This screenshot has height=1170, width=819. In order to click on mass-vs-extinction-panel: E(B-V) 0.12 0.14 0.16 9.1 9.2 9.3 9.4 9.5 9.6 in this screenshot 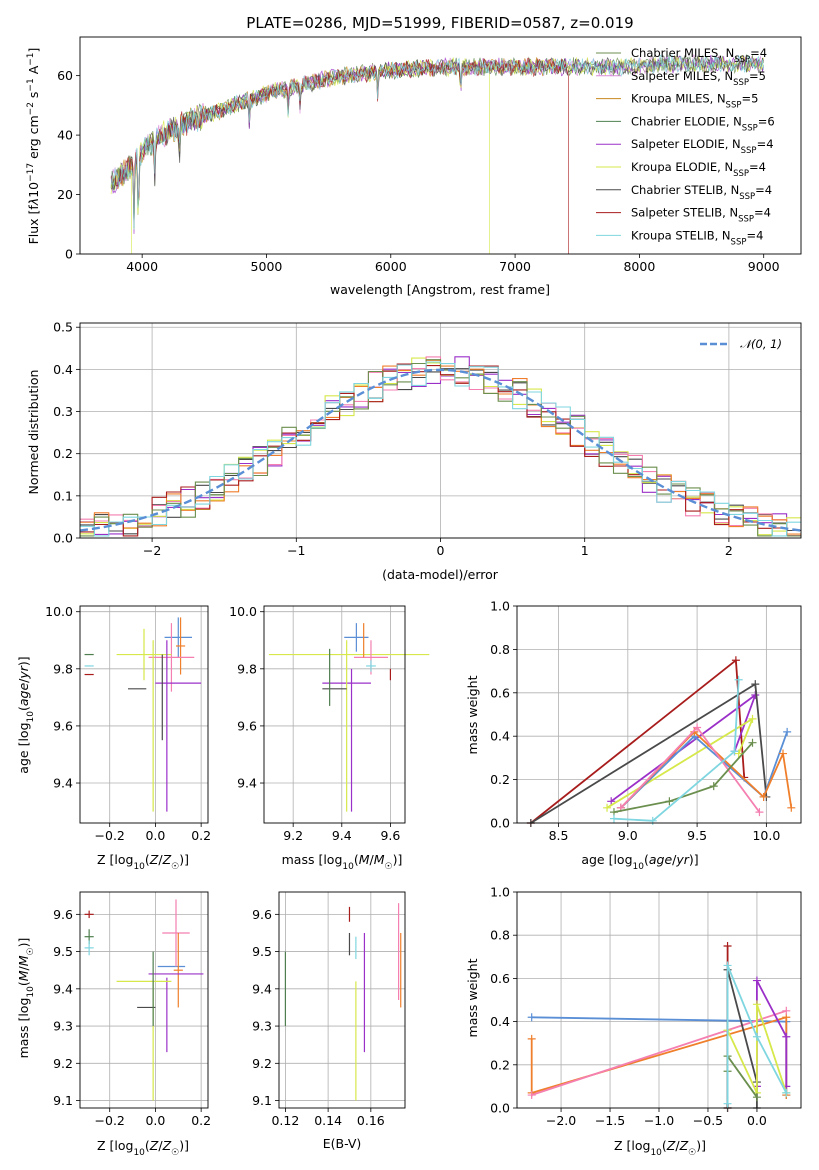, I will do `click(329, 1021)`.